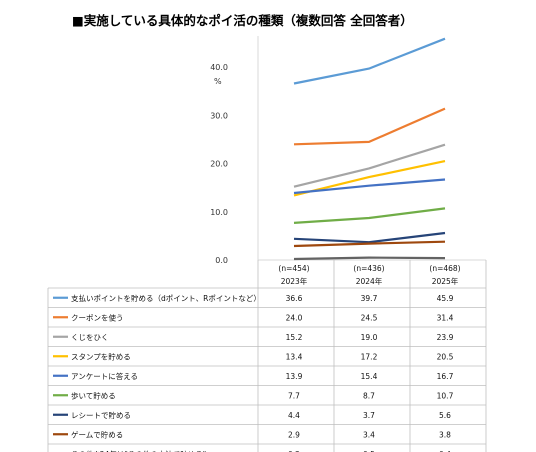 The height and width of the screenshot is (452, 536). Describe the element at coordinates (101, 415) in the screenshot. I see `legend-label: レシートで貯める` at that location.